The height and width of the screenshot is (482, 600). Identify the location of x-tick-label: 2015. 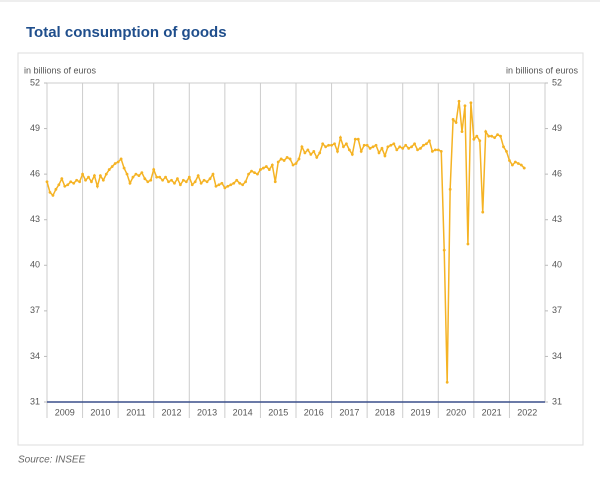
(278, 412).